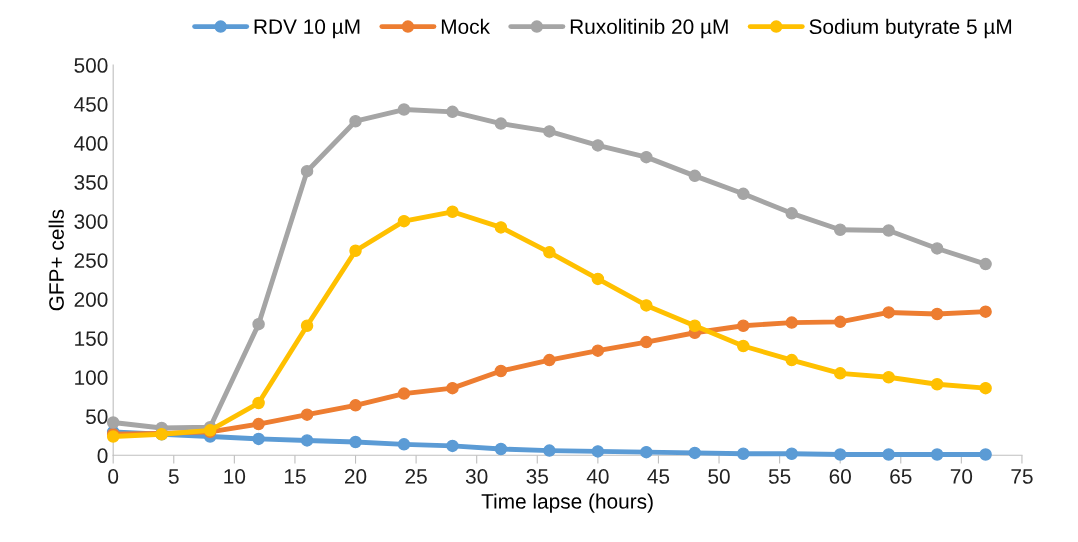 The image size is (1078, 542). What do you see at coordinates (779, 476) in the screenshot?
I see `x-tick-label: 55` at bounding box center [779, 476].